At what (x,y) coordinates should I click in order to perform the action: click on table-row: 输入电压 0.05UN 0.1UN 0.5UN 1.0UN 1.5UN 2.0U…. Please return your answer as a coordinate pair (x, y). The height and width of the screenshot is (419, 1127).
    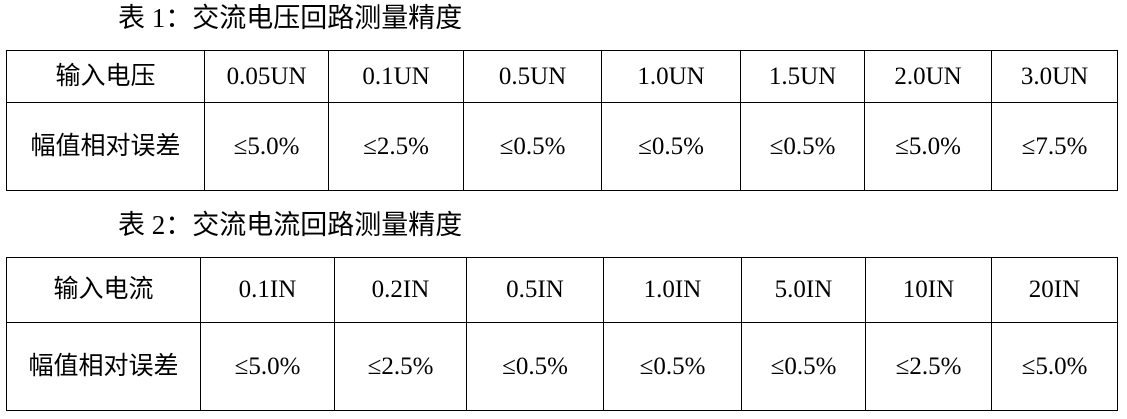
    Looking at the image, I should click on (562, 76).